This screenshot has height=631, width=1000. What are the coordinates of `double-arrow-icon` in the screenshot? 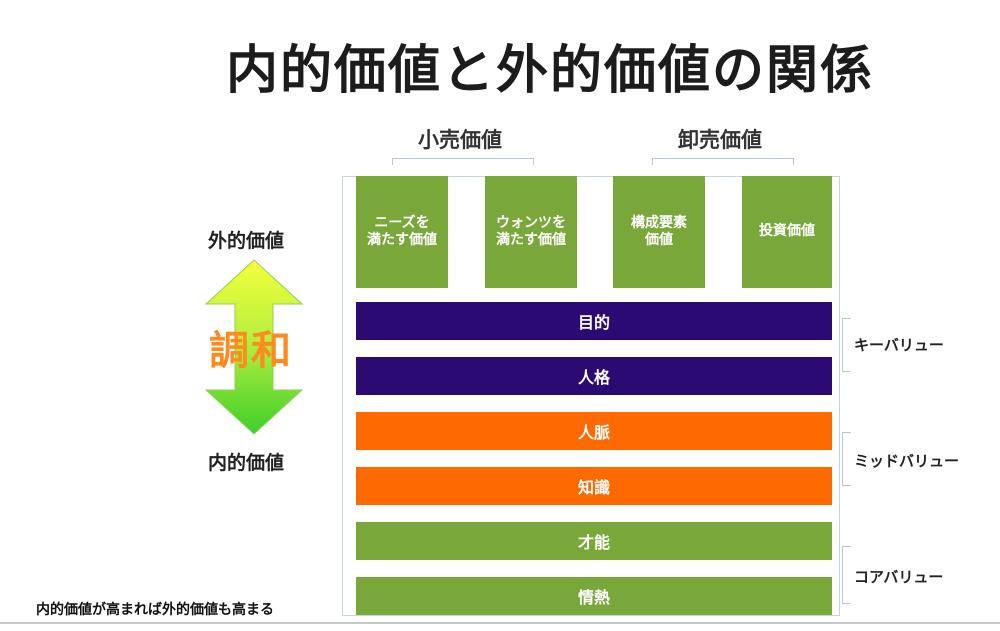 It's located at (254, 347).